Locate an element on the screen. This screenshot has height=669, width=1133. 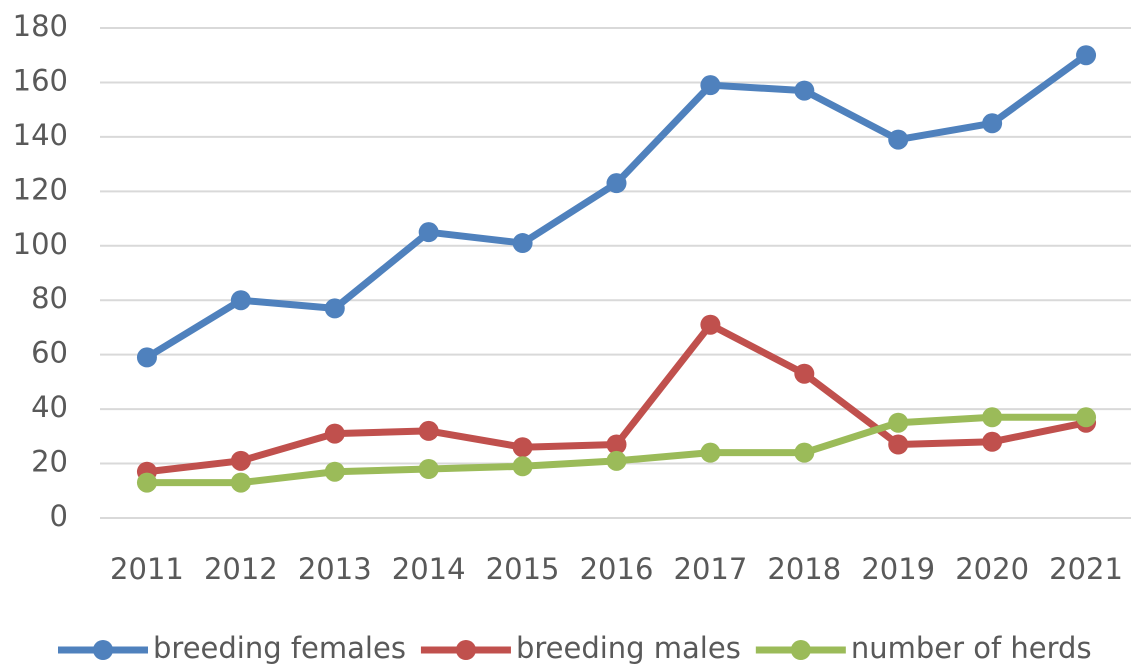
x-tick-label: 2013 is located at coordinates (335, 569).